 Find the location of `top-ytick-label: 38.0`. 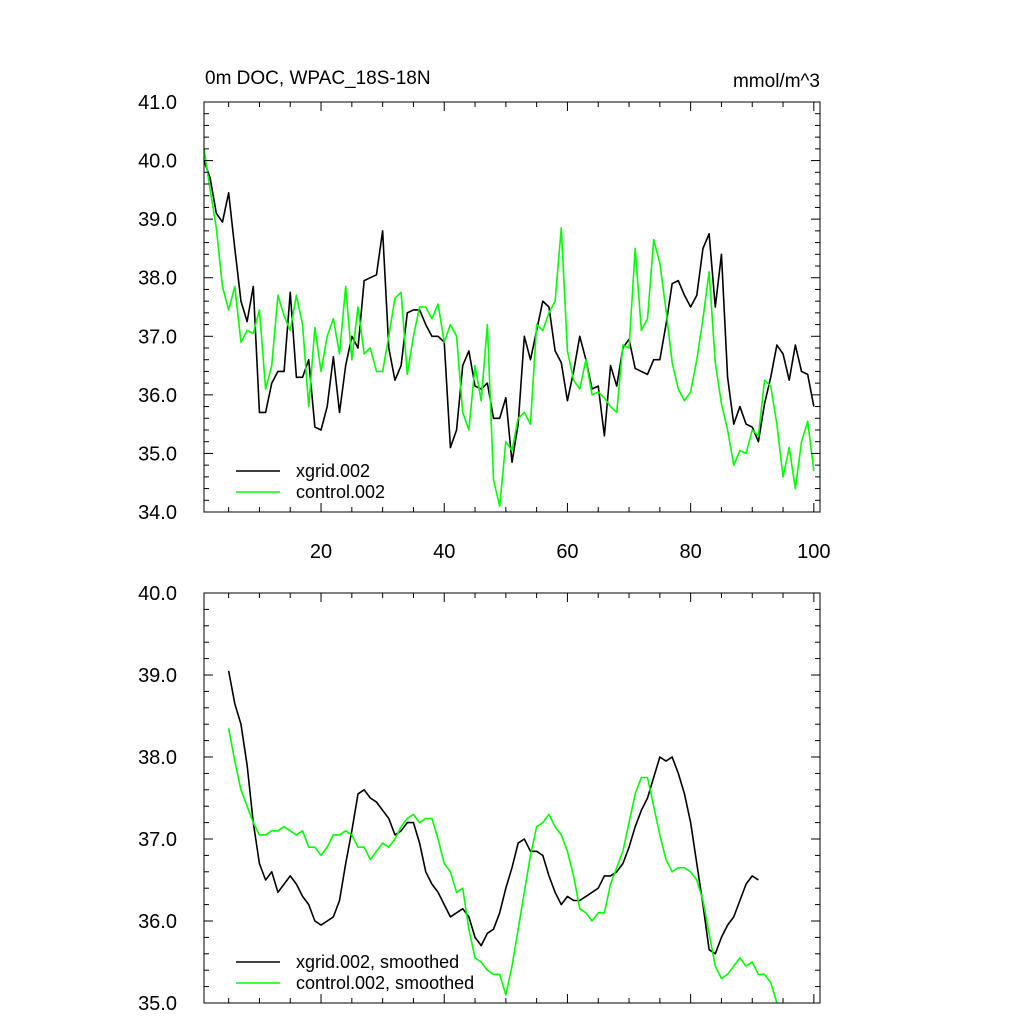

top-ytick-label: 38.0 is located at coordinates (157, 279).